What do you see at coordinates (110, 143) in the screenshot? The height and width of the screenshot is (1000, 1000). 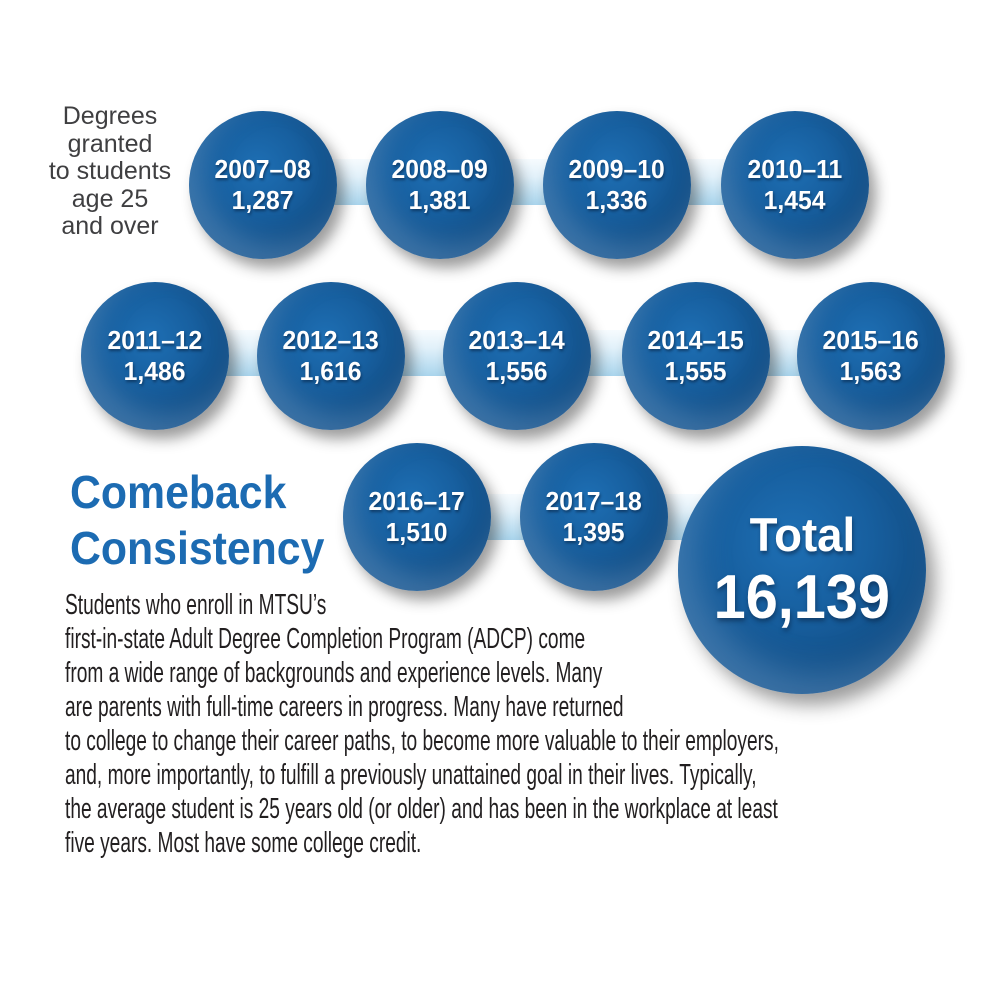 I see `note-line: granted` at bounding box center [110, 143].